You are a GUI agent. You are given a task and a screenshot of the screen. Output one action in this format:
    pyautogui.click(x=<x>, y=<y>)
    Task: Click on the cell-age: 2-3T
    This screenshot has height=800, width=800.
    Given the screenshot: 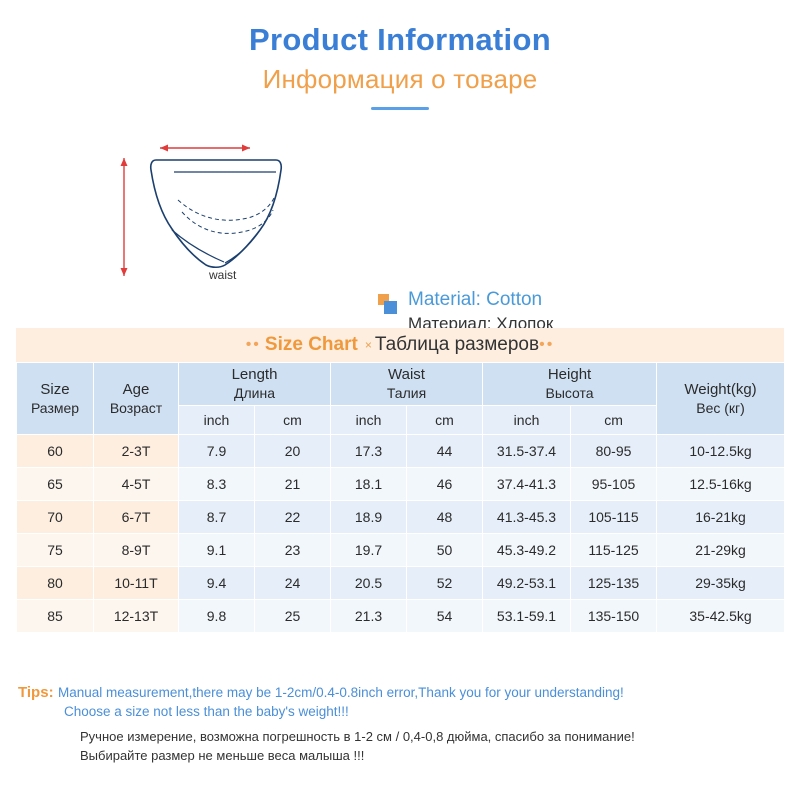 What is the action you would take?
    pyautogui.click(x=136, y=451)
    